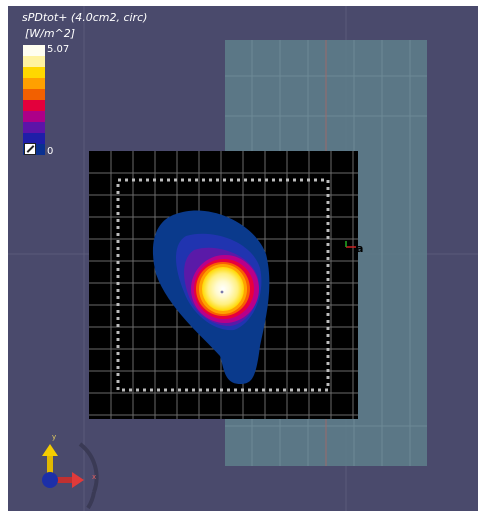 This screenshot has height=516, width=485. What do you see at coordinates (54, 437) in the screenshot?
I see `y-axis-label: y` at bounding box center [54, 437].